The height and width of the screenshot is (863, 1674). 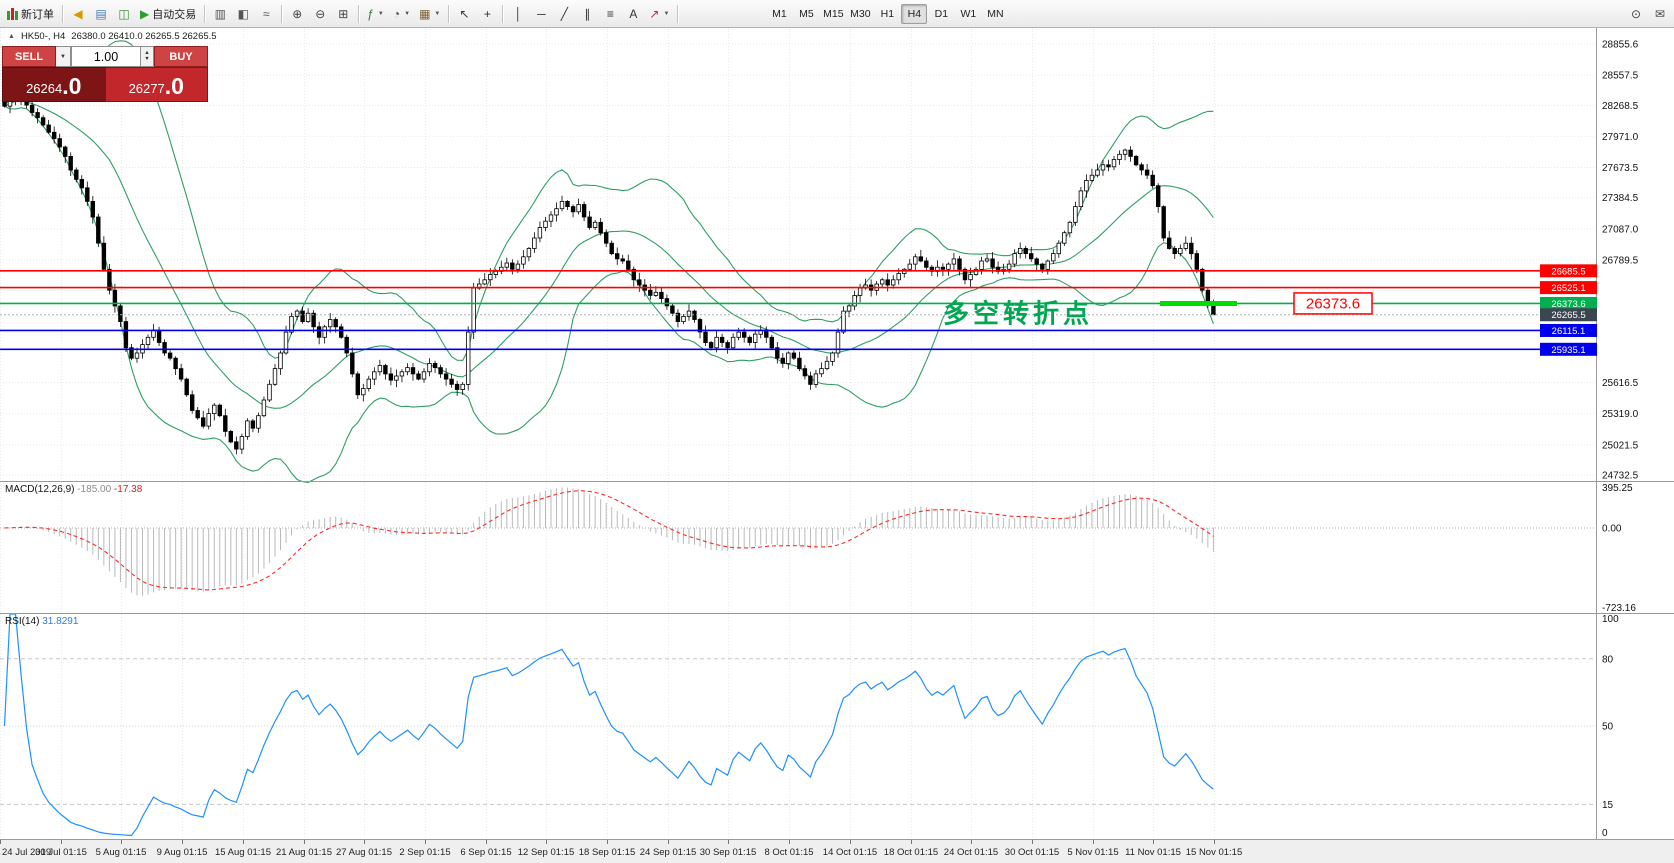 I want to click on cursor-button: ↖, so click(x=464, y=14).